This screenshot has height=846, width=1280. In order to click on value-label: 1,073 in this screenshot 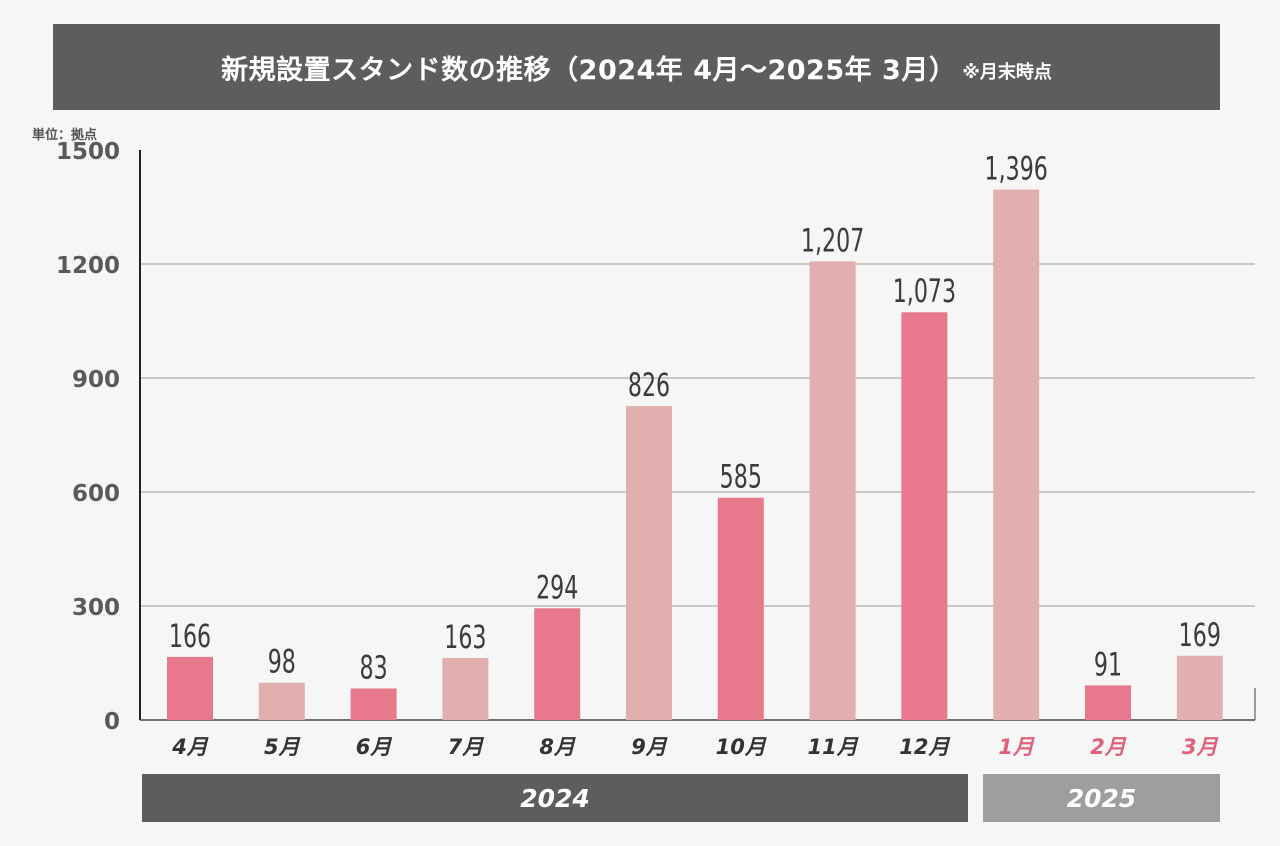, I will do `click(924, 291)`.